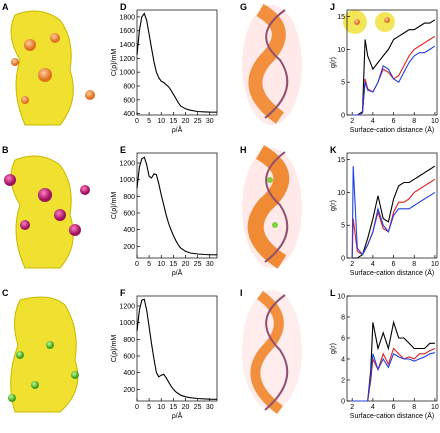 The width and height of the screenshot is (440, 433). I want to click on panel-label: H, so click(243, 150).